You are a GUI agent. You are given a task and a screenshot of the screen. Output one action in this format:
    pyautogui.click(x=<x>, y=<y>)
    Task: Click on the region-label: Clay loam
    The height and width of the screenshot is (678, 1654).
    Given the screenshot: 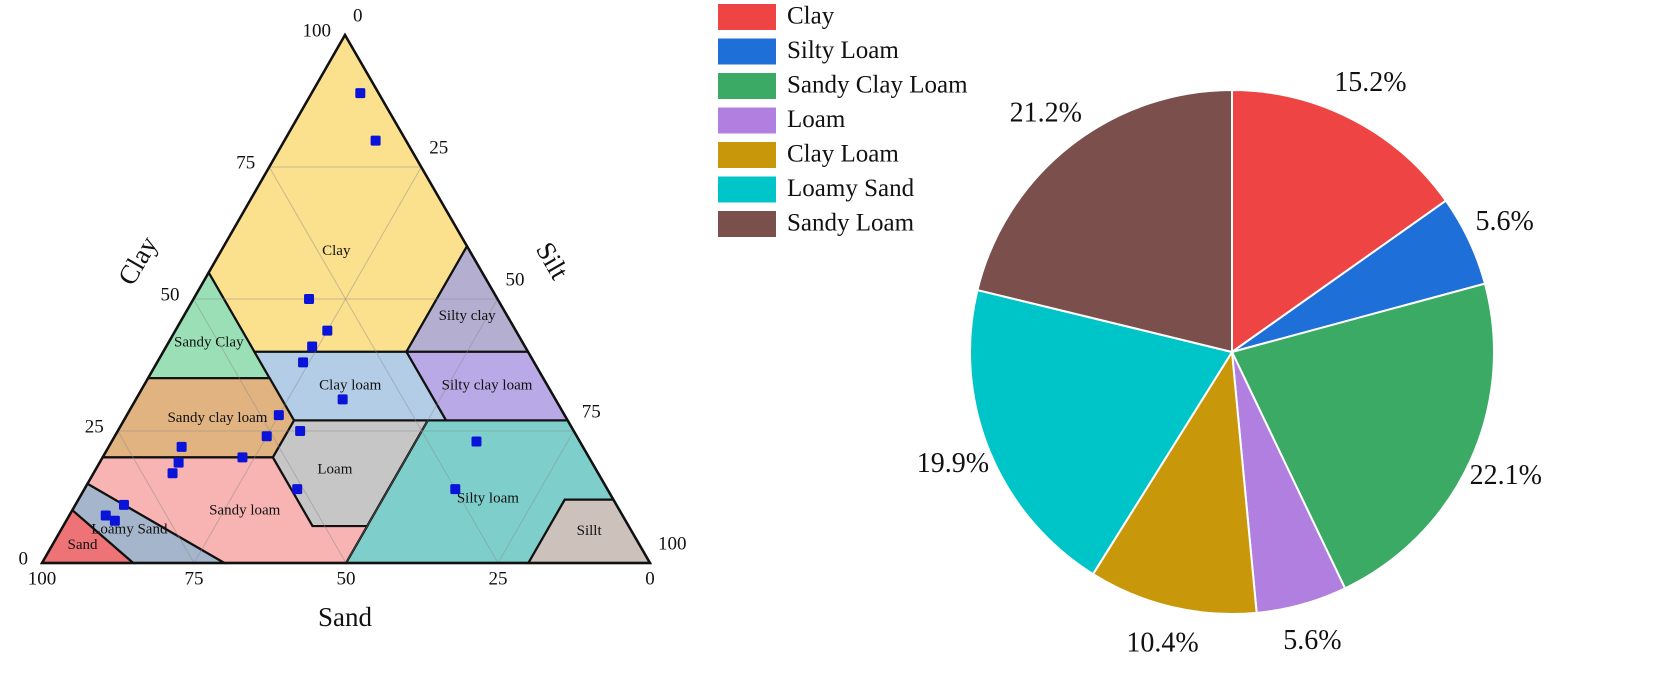 What is the action you would take?
    pyautogui.click(x=350, y=386)
    